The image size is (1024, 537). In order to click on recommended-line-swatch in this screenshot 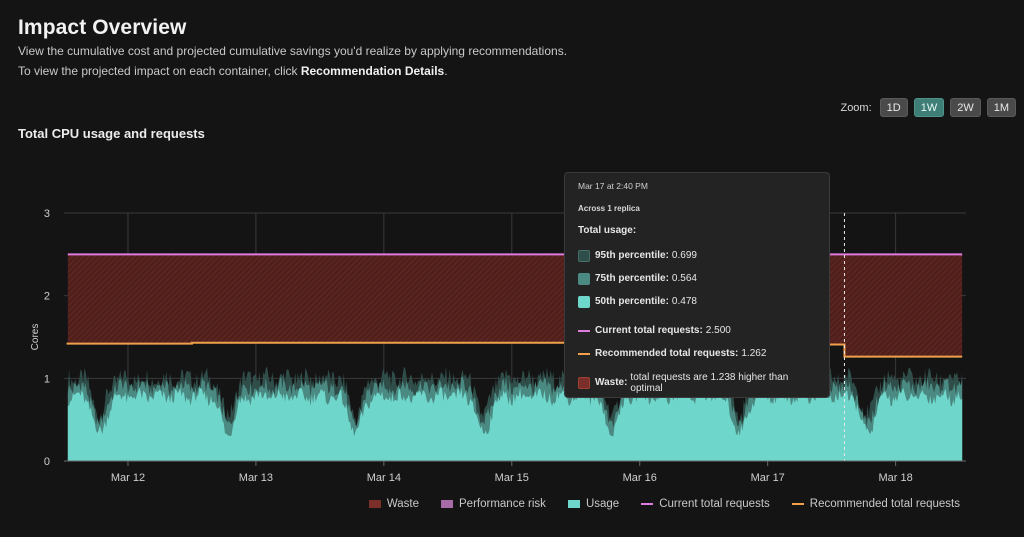, I will do `click(584, 353)`.